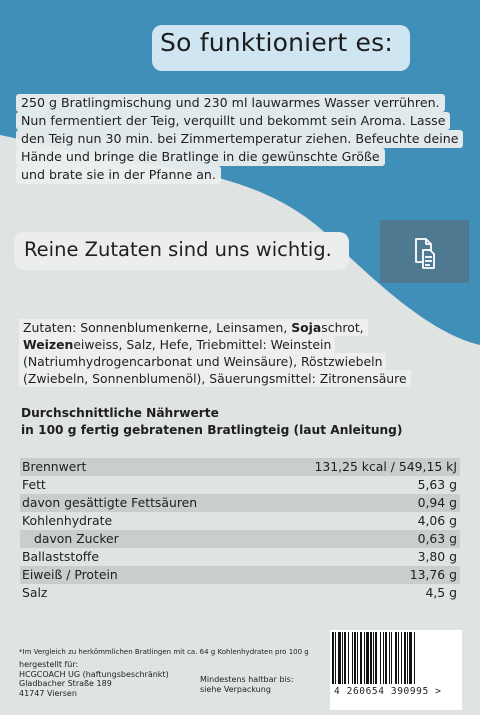  I want to click on nutrition-row: Fett 5,63 g, so click(239, 484).